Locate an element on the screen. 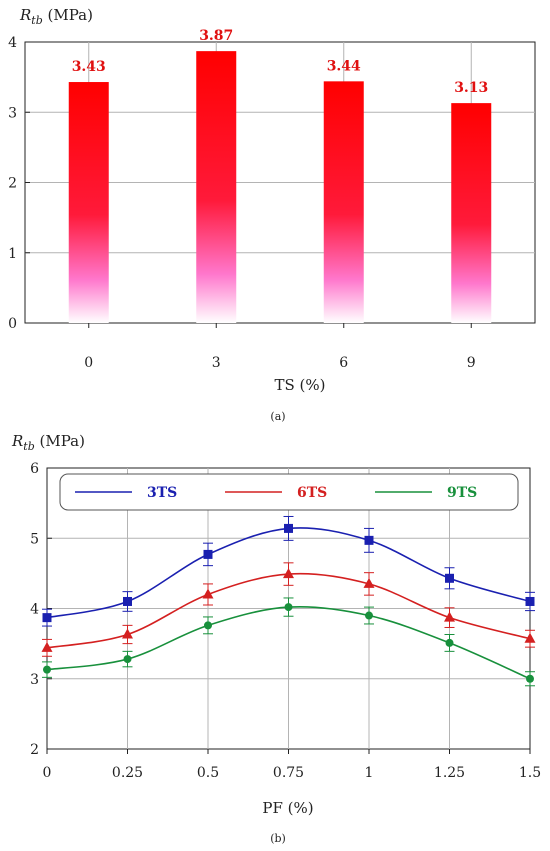 The width and height of the screenshot is (550, 851). y-tick-label: 1 is located at coordinates (12, 254).